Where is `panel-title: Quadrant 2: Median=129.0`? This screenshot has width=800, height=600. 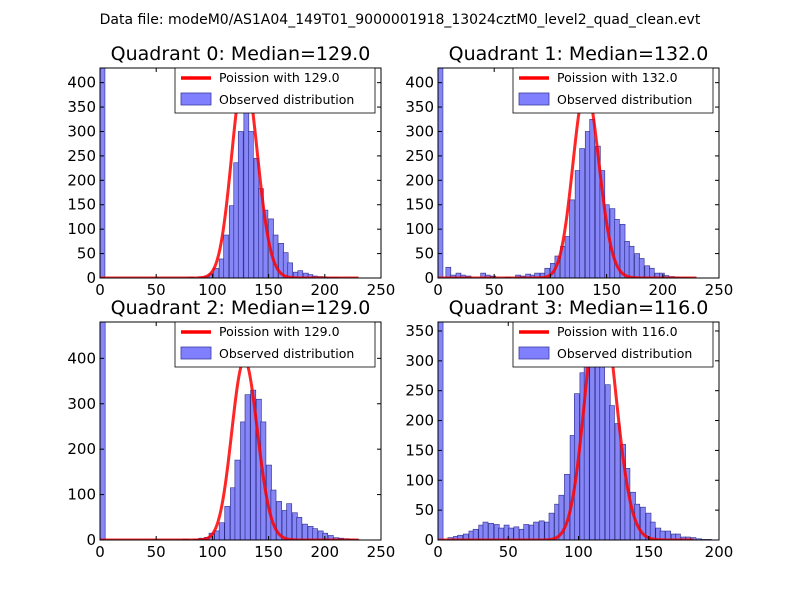 panel-title: Quadrant 2: Median=129.0 is located at coordinates (241, 308).